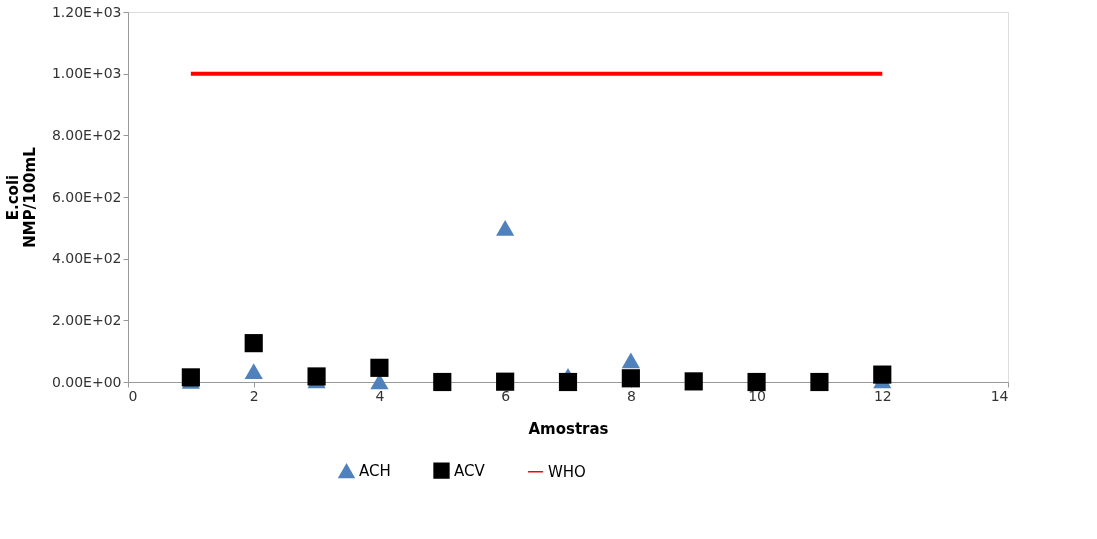 The width and height of the screenshot is (1097, 539). Describe the element at coordinates (86, 11) in the screenshot. I see `y-tick-label: 1.20E+03` at that location.